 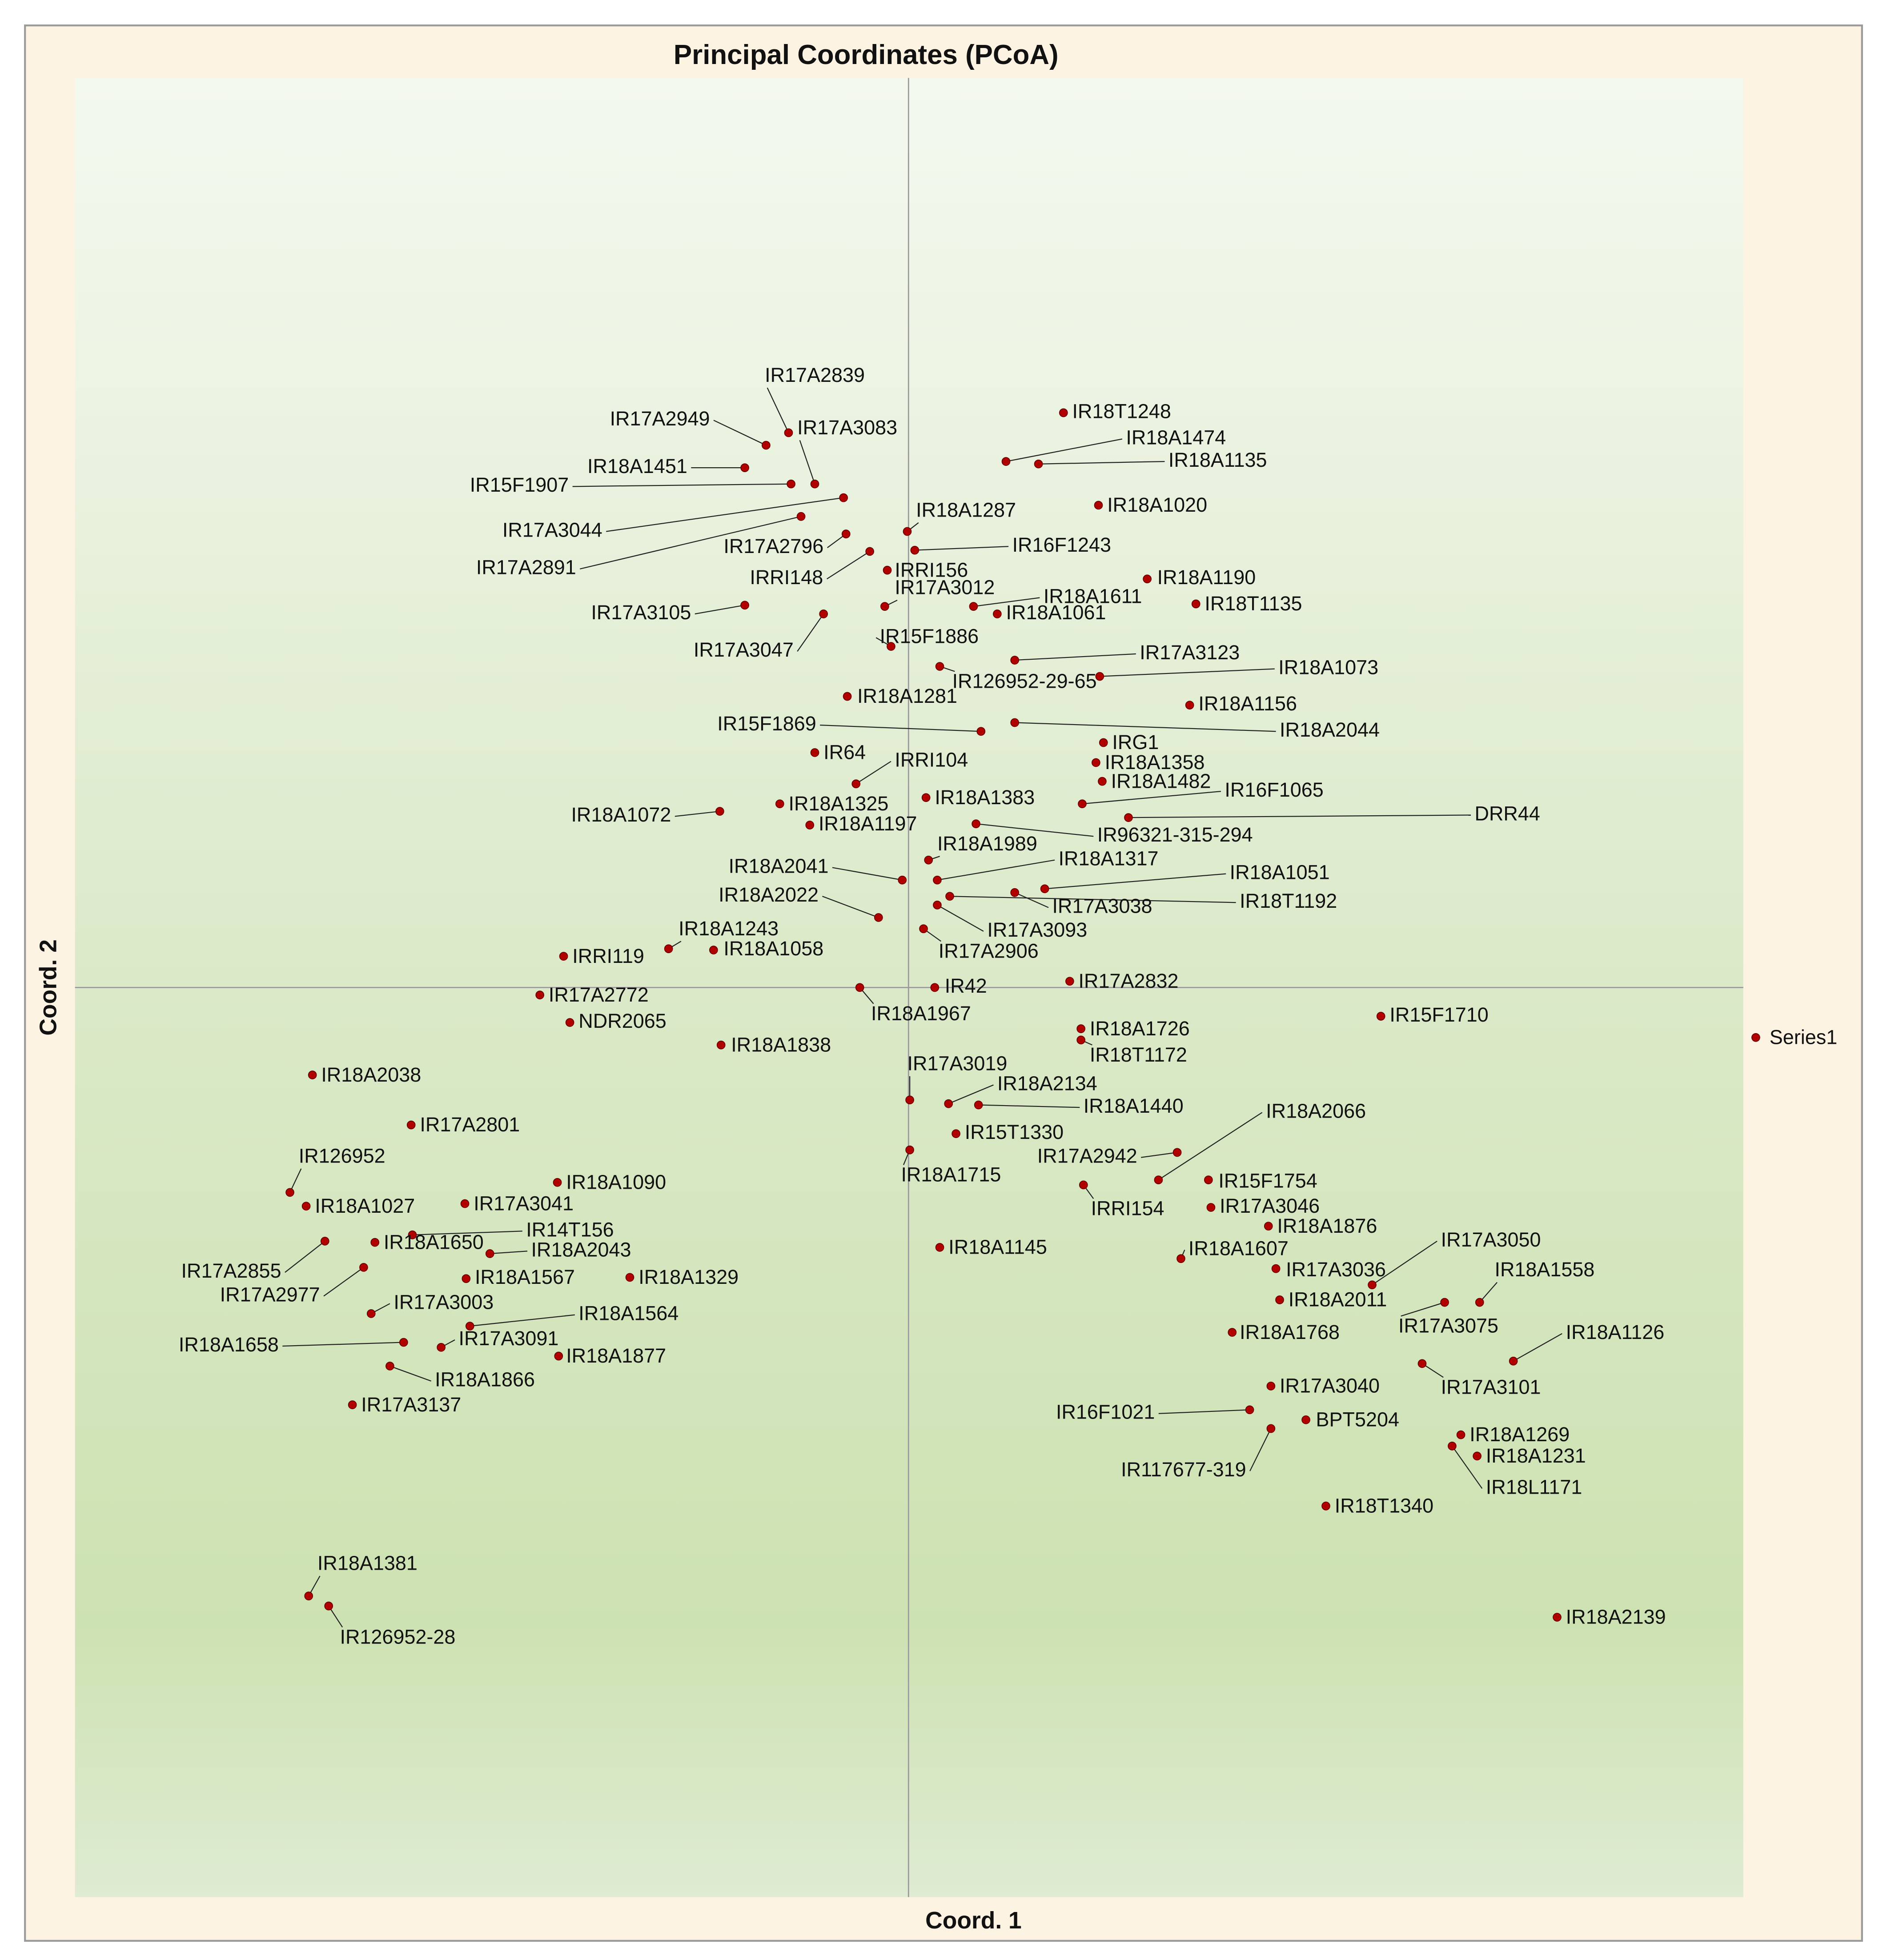 I want to click on point-label: IR17A2832, so click(x=1129, y=981).